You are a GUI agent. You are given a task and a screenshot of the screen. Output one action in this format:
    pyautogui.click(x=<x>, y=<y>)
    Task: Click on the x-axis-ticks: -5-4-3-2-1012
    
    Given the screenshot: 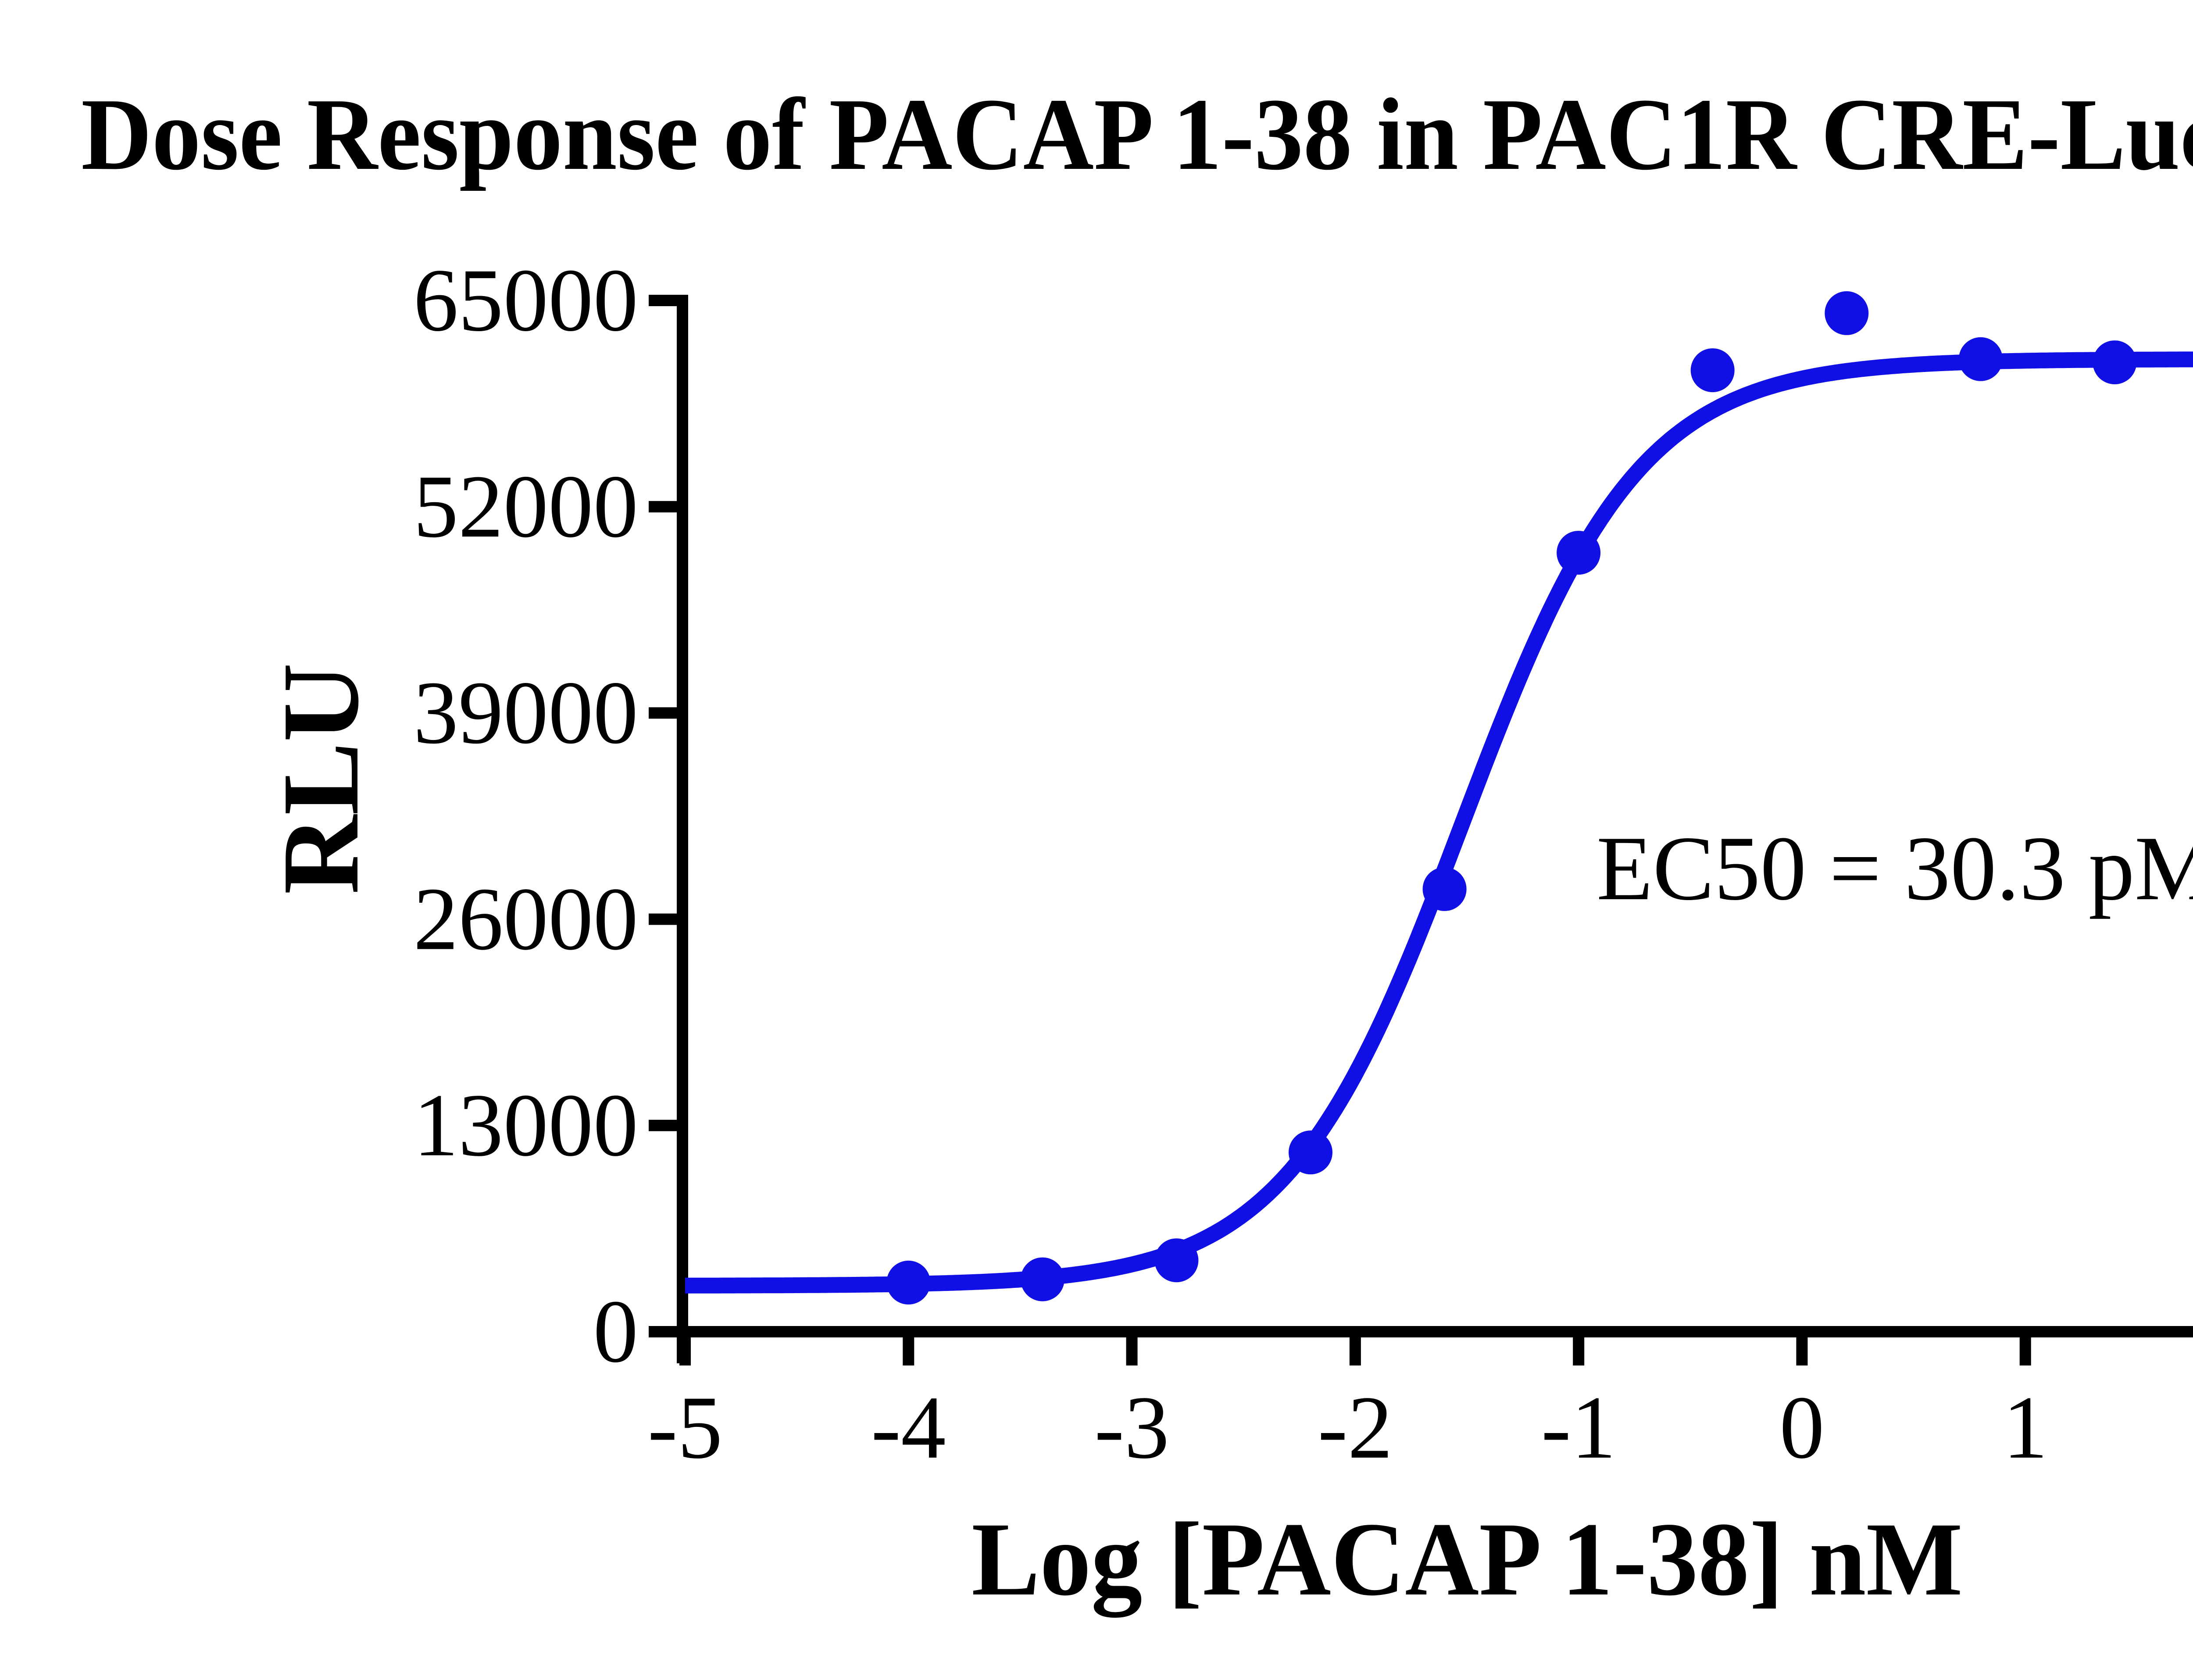 What is the action you would take?
    pyautogui.click(x=1348, y=1407)
    